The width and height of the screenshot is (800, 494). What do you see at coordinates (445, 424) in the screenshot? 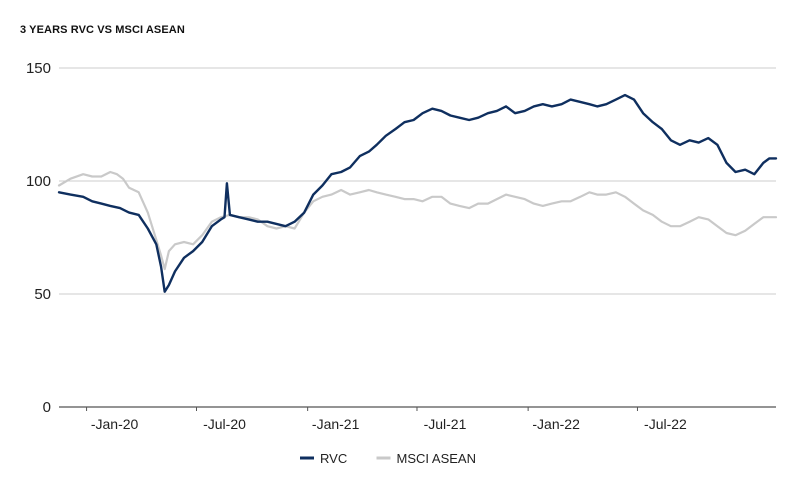
I see `x-tick-label: -Jul-21` at bounding box center [445, 424].